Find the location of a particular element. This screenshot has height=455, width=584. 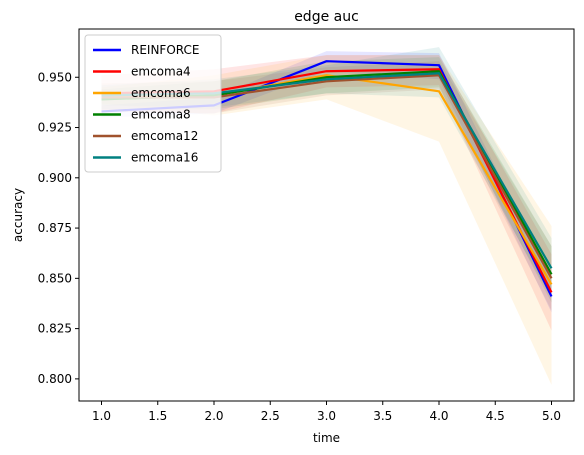

legend-box is located at coordinates (153, 103).